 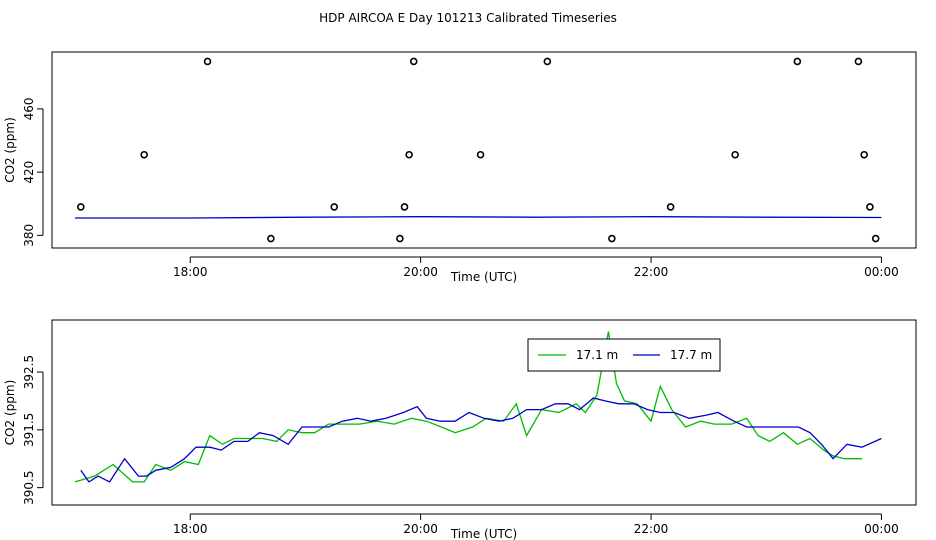 I want to click on y-tick-label: 391.5, so click(x=29, y=430).